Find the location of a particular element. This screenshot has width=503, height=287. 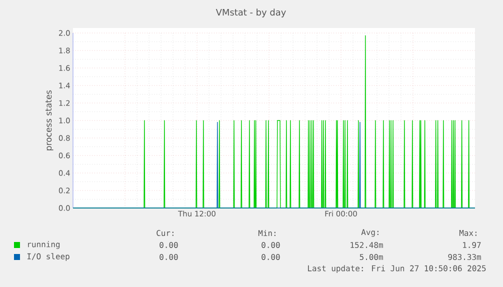

y-axis-title: process states is located at coordinates (50, 120).